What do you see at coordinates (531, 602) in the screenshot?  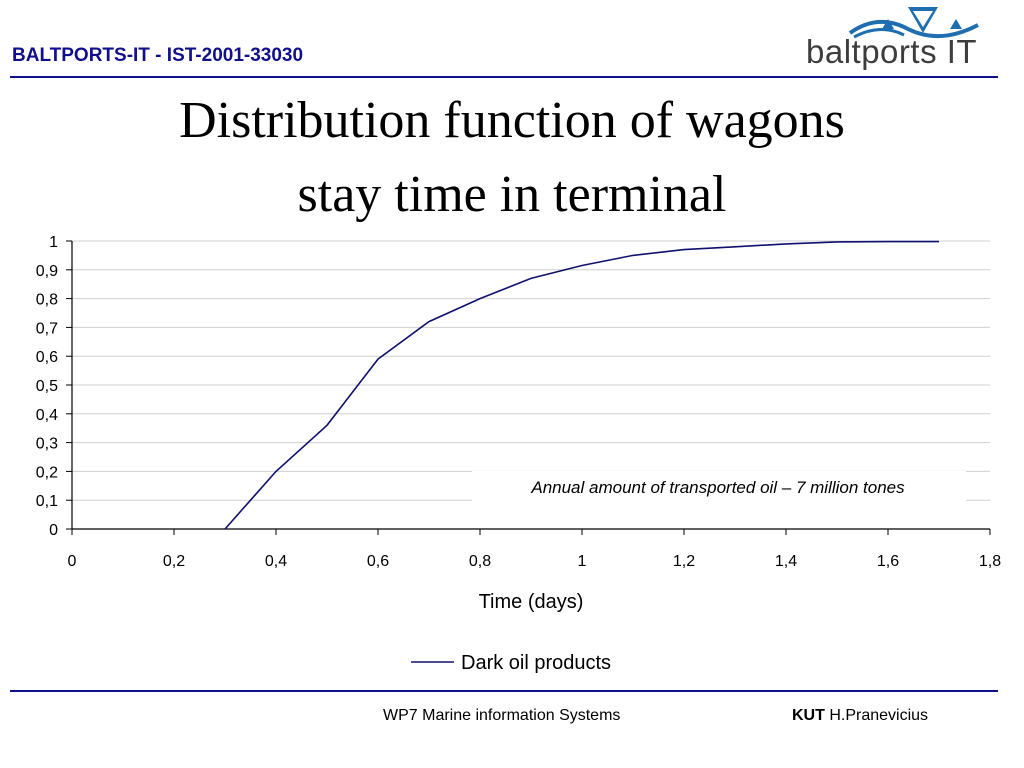 I see `x-axis-label: Time (days)` at bounding box center [531, 602].